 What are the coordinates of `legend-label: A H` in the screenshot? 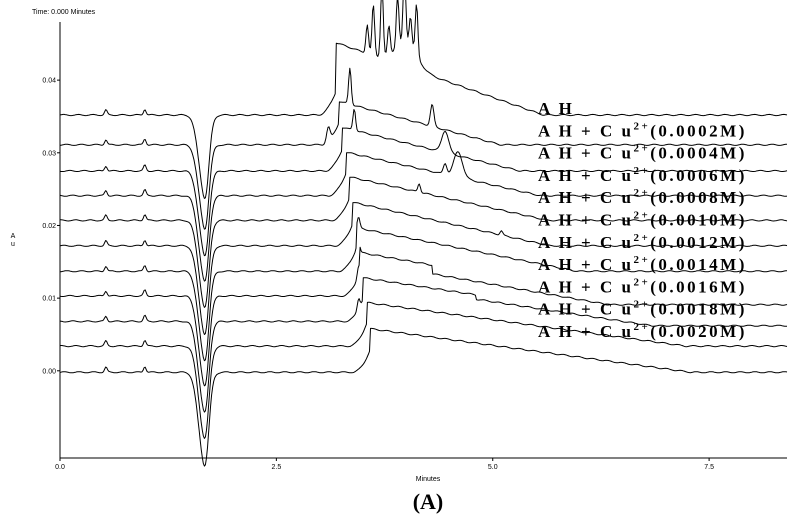 It's located at (556, 108).